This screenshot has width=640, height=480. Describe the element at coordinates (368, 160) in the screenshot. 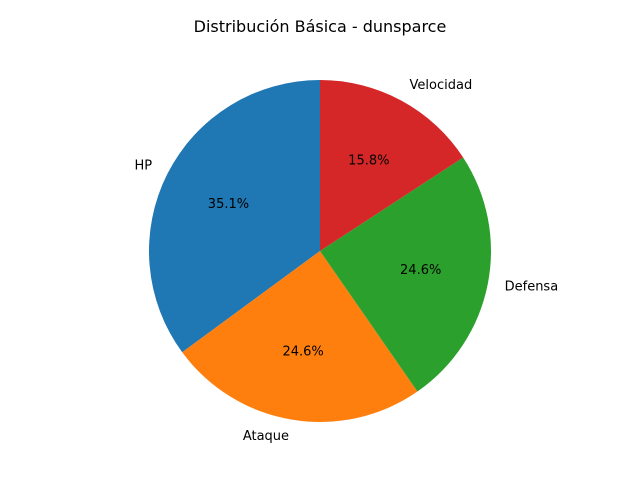

I see `pie-percent-velocidad: 15.8%` at that location.